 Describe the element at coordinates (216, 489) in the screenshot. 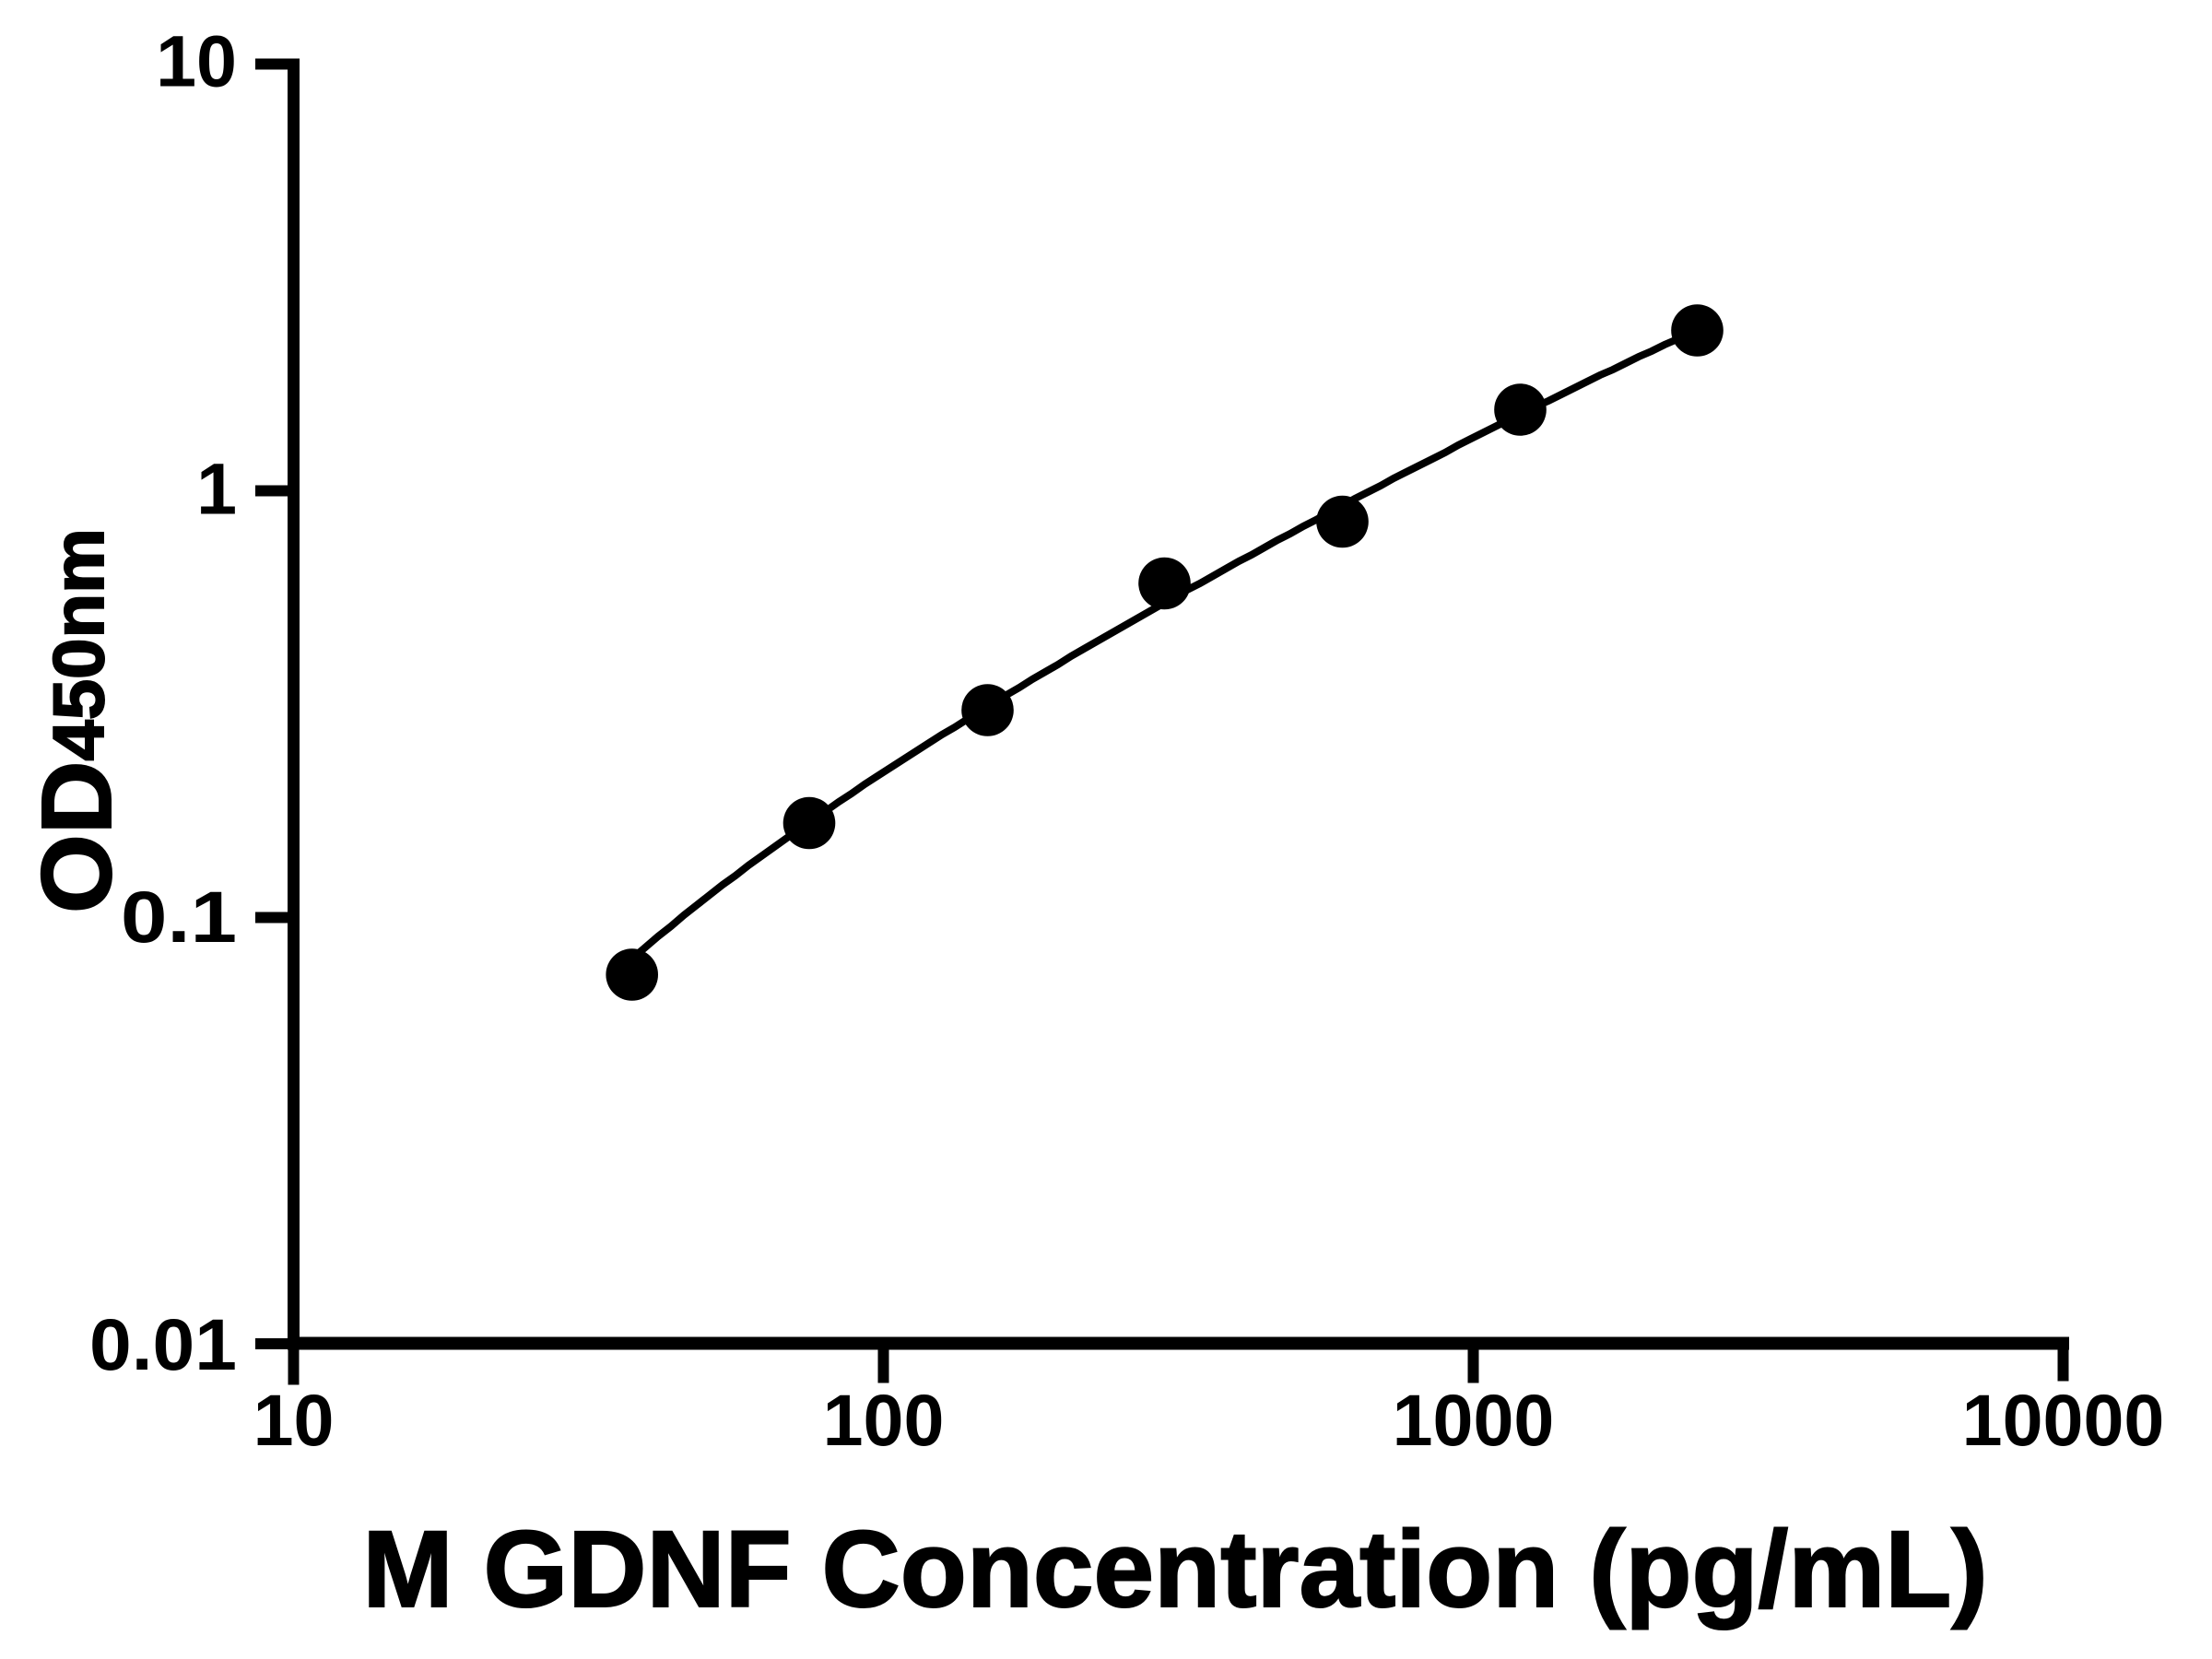

I see `svg-text: 1` at that location.